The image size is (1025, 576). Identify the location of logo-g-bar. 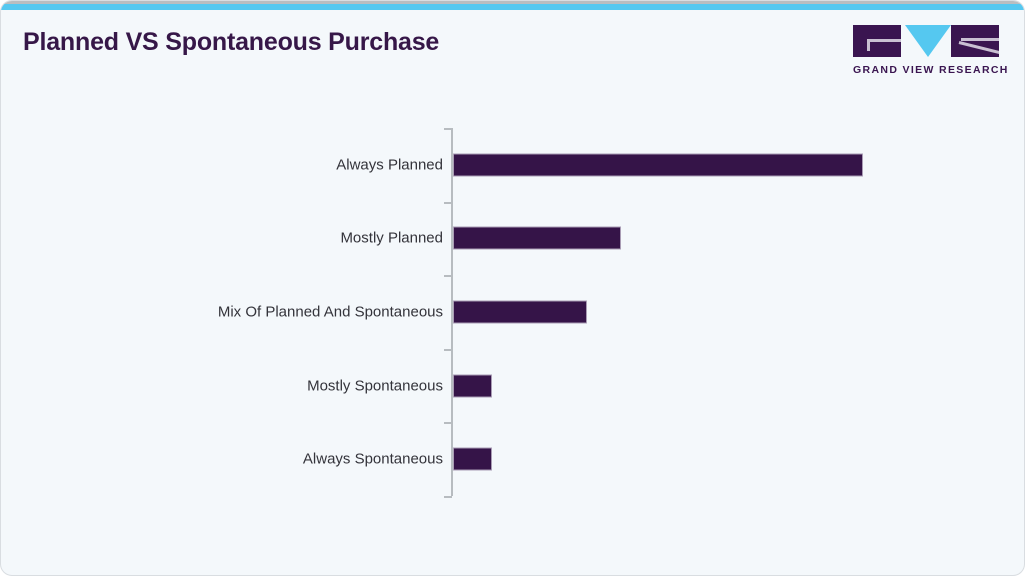
(884, 40).